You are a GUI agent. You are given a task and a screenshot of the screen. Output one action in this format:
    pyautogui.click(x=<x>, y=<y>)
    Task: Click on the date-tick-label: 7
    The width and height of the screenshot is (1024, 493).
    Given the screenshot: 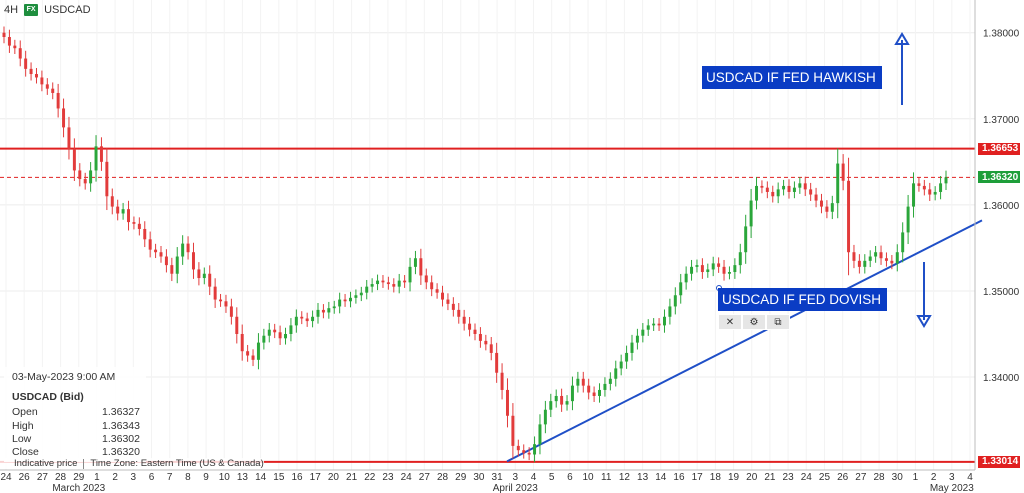 What is the action you would take?
    pyautogui.click(x=170, y=477)
    